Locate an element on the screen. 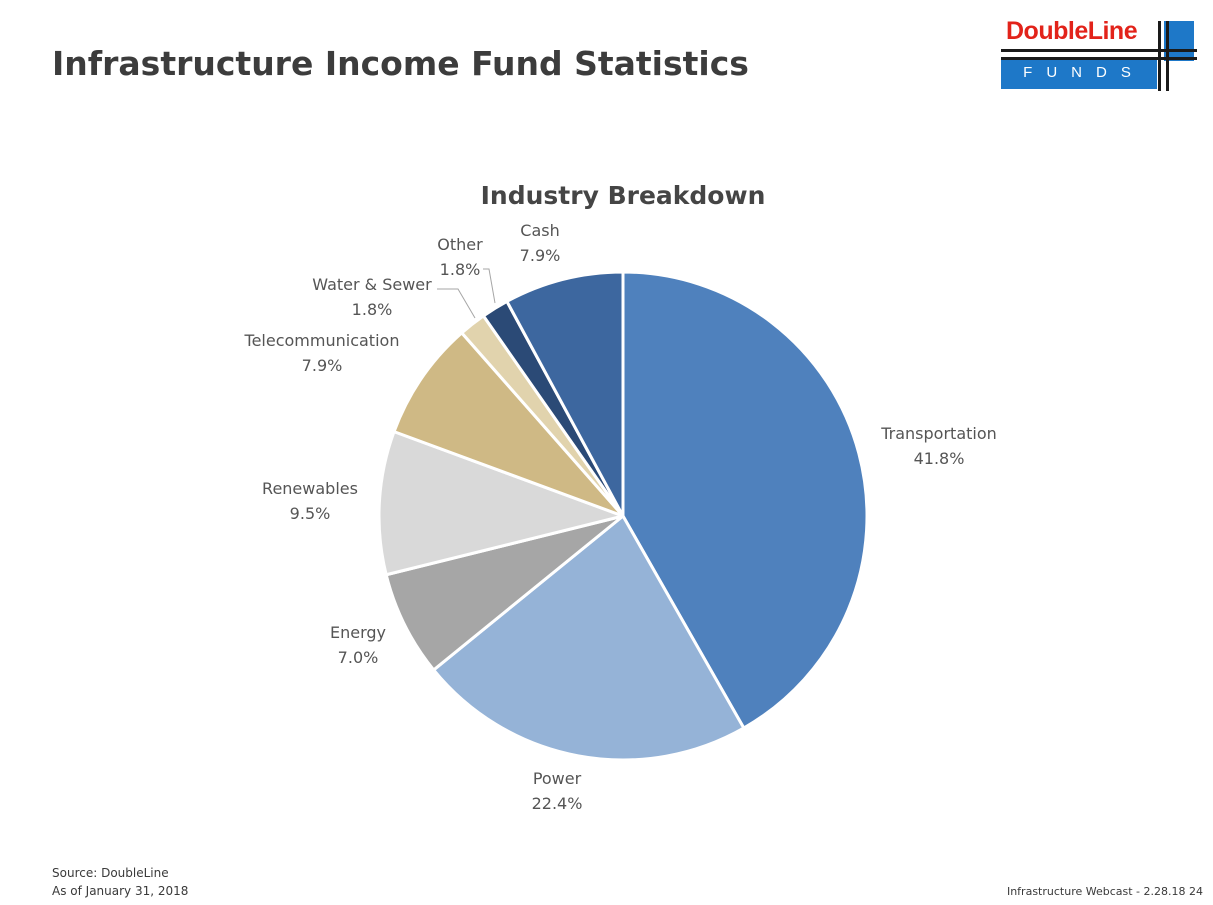 Image resolution: width=1213 pixels, height=905 pixels. logo-bar is located at coordinates (1079, 73).